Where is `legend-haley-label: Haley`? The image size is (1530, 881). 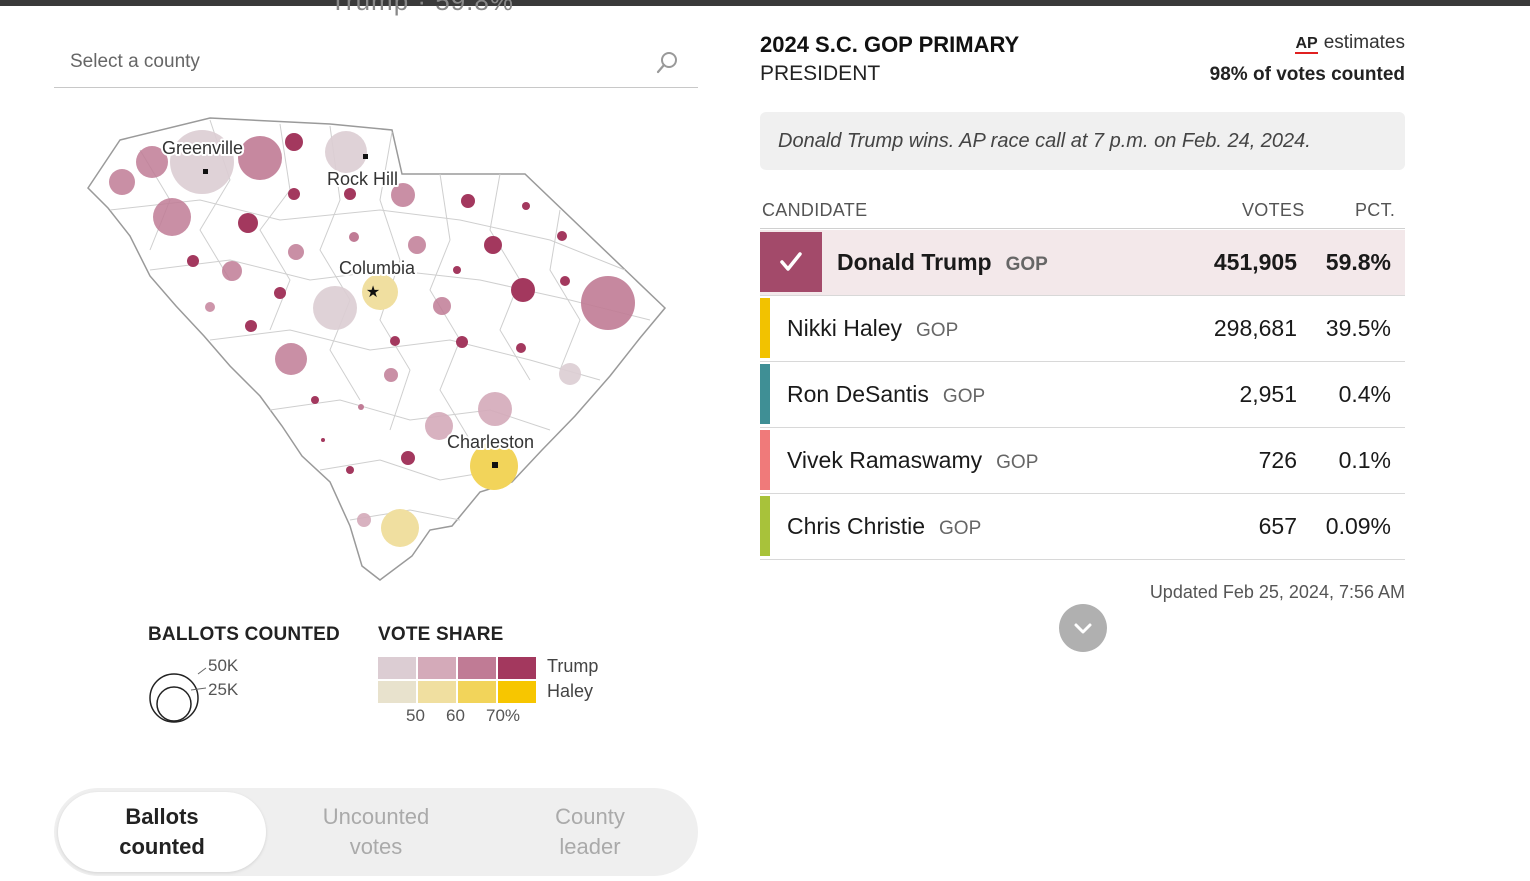
legend-haley-label: Haley is located at coordinates (570, 691).